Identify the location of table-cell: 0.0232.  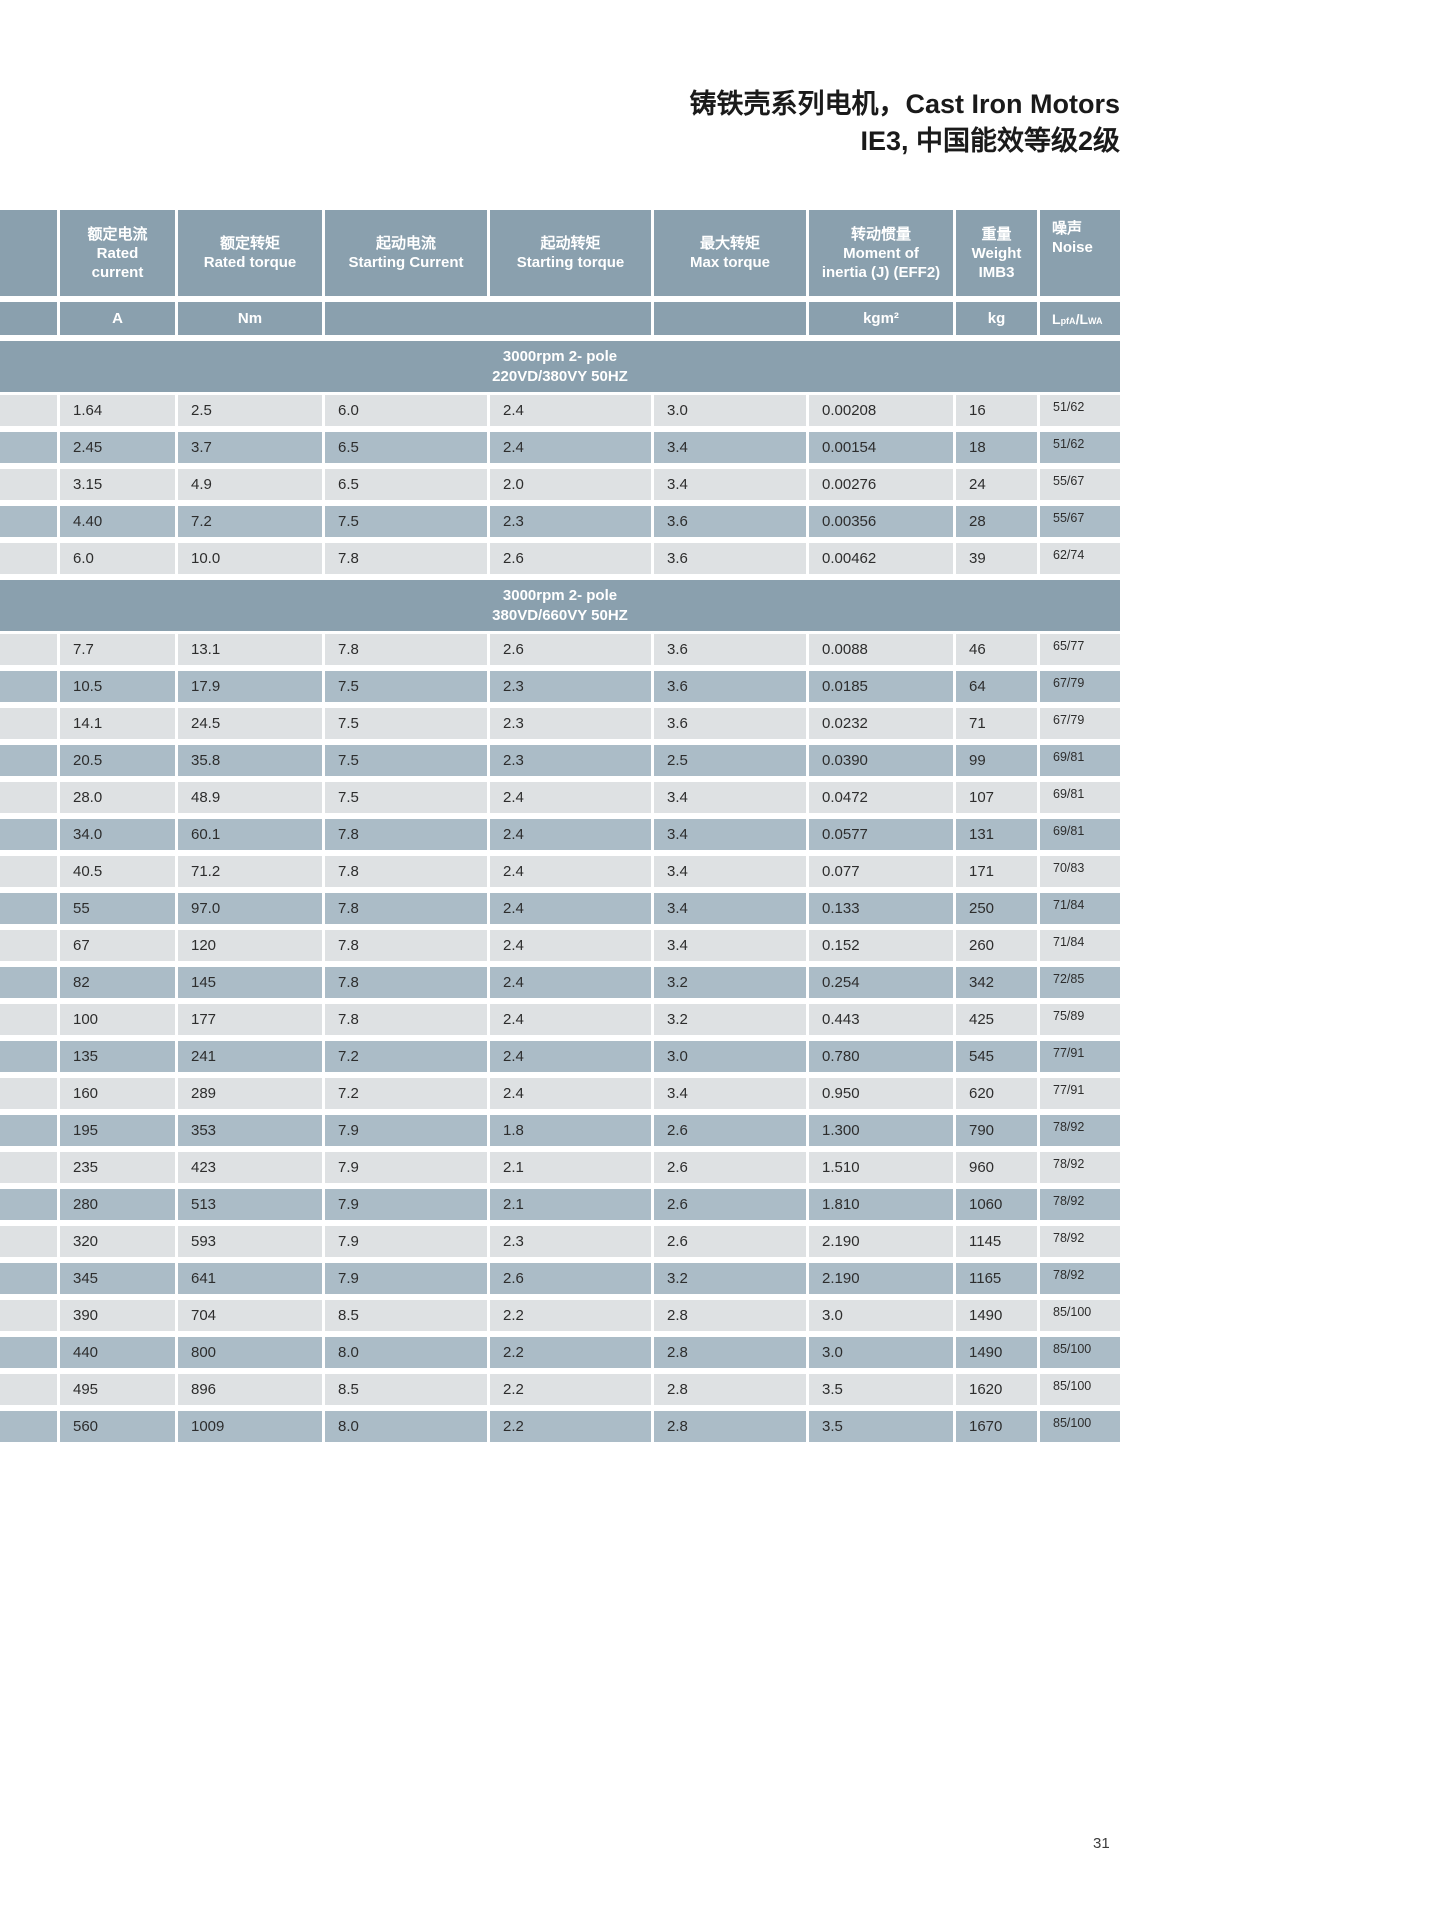
(881, 723).